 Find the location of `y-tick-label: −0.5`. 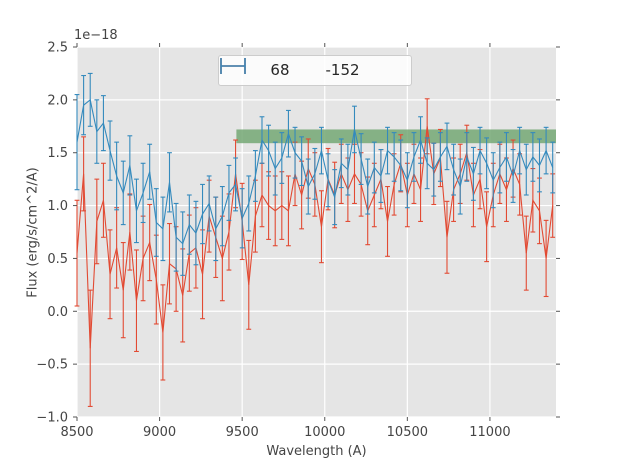

y-tick-label: −0.5 is located at coordinates (52, 365).